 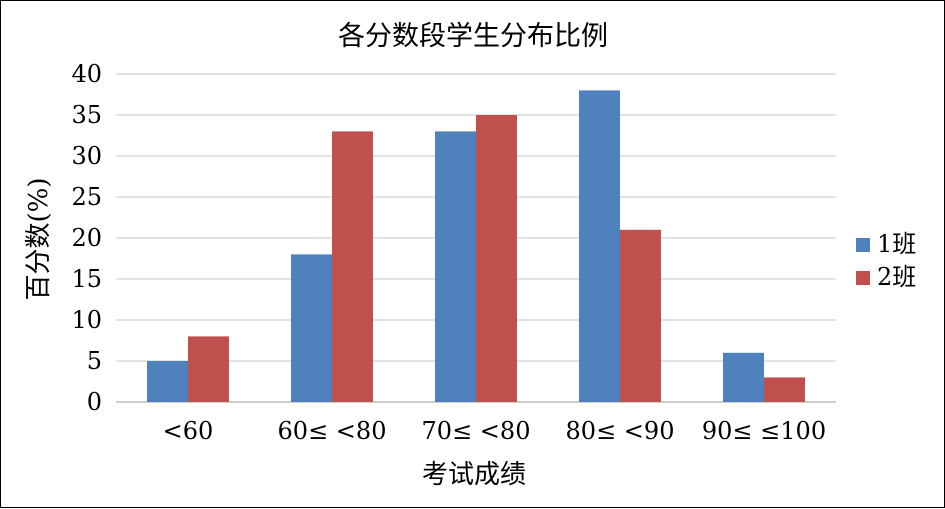 What do you see at coordinates (620, 431) in the screenshot?
I see `x-tick-label: 80≤ <90` at bounding box center [620, 431].